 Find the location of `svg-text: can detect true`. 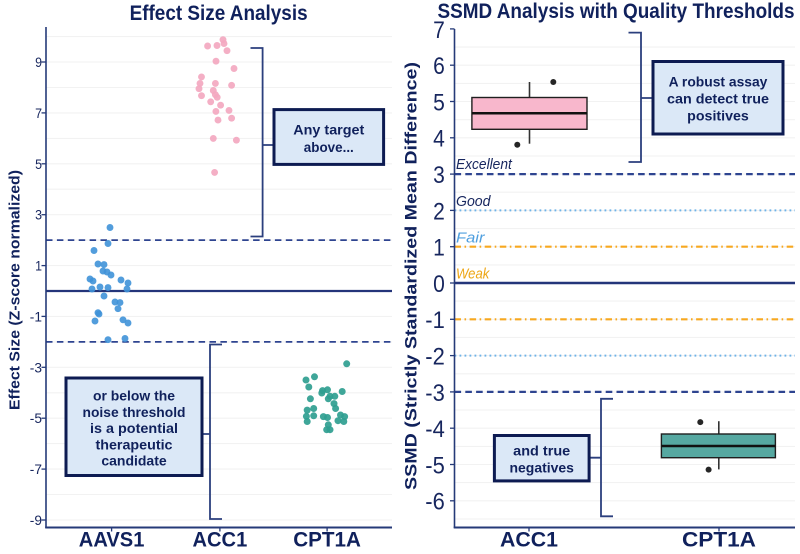

svg-text: can detect true is located at coordinates (718, 99).